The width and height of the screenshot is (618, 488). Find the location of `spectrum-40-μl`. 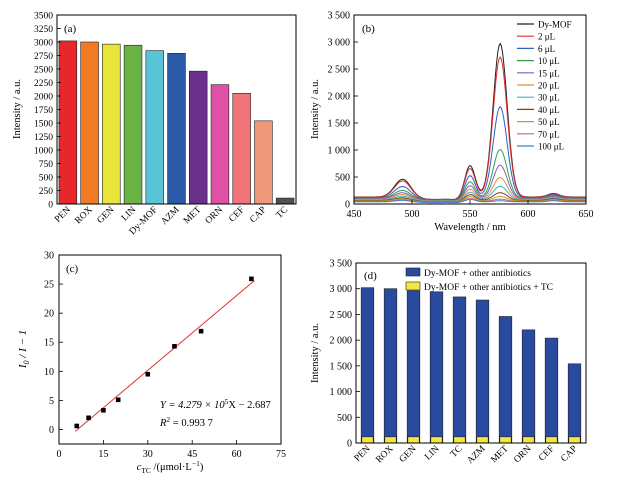

spectrum-40-μl is located at coordinates (470, 197).